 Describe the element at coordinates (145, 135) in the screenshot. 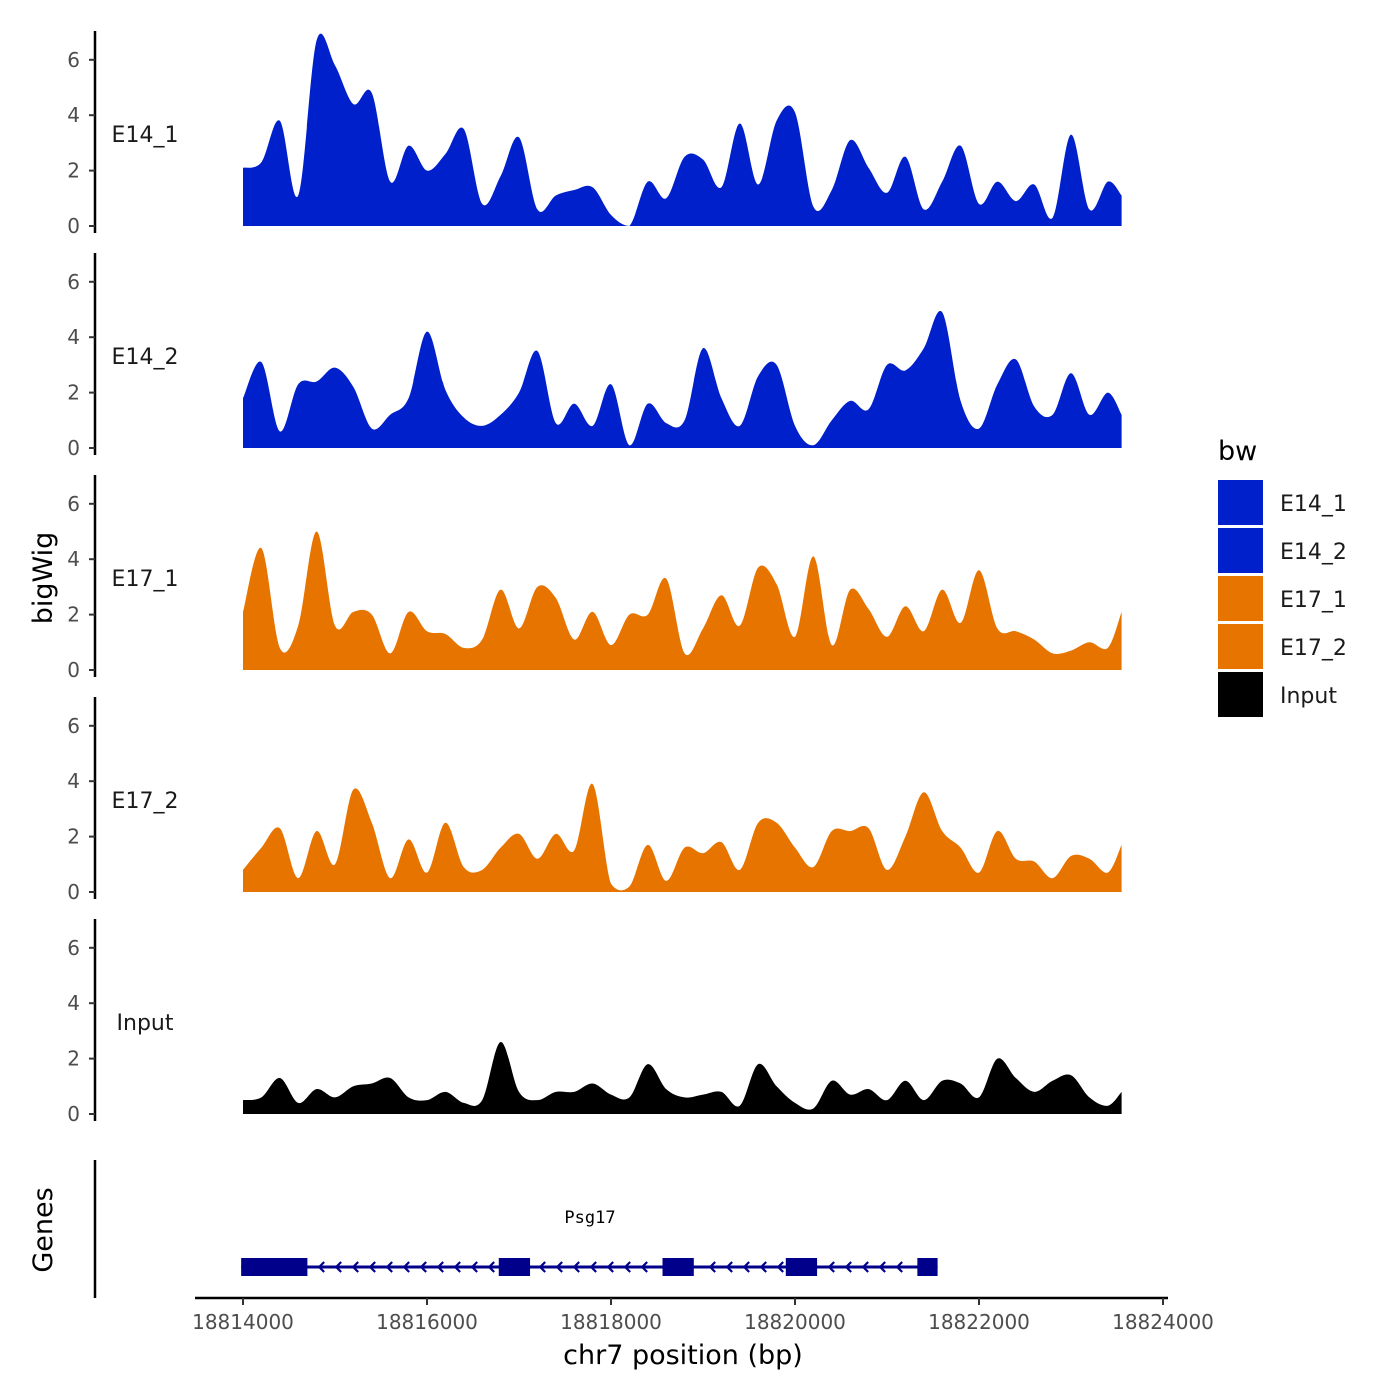

I see `track-label-E14_1: E14_1` at that location.